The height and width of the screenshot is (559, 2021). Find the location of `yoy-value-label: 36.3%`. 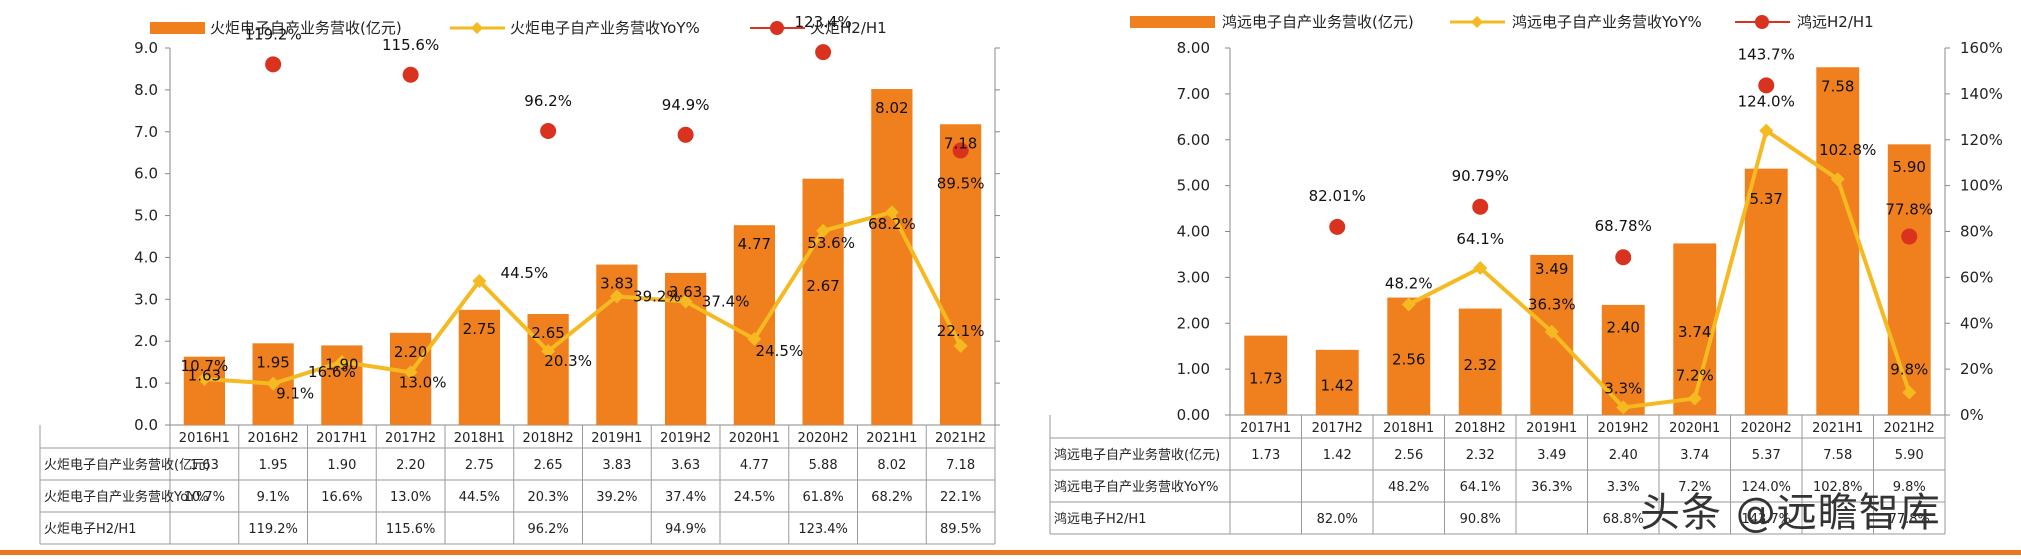

yoy-value-label: 36.3% is located at coordinates (1552, 305).